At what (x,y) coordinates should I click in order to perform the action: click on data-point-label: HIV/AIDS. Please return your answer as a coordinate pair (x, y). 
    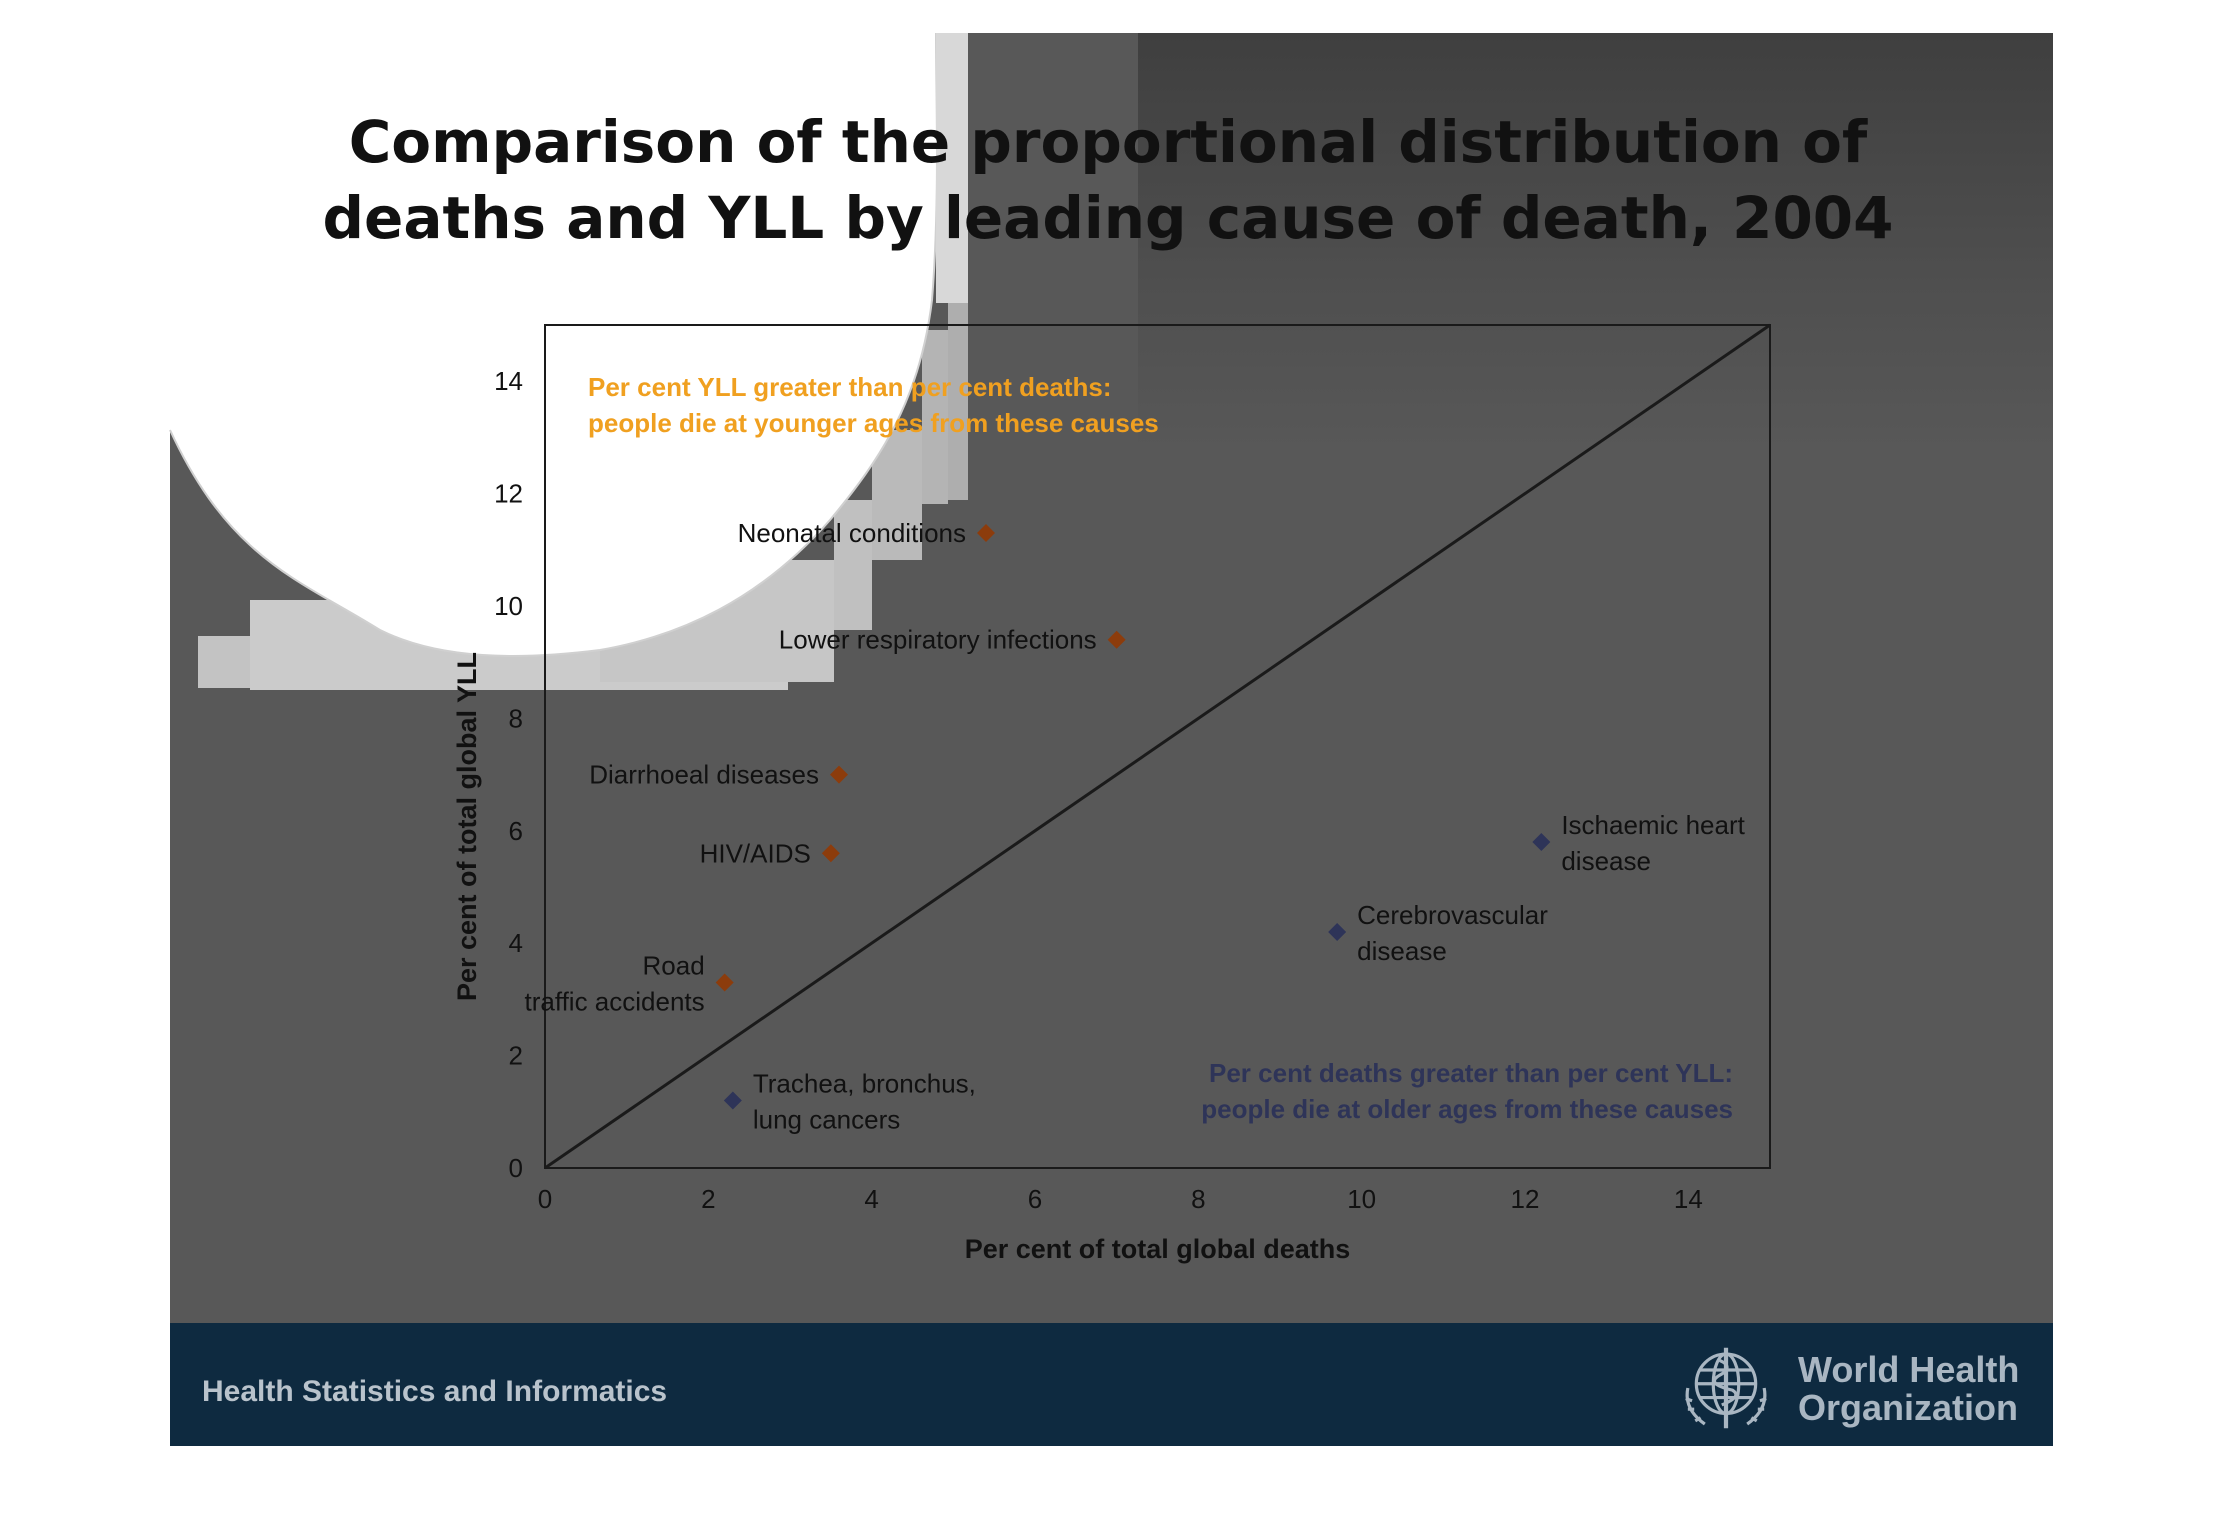
    Looking at the image, I should click on (755, 853).